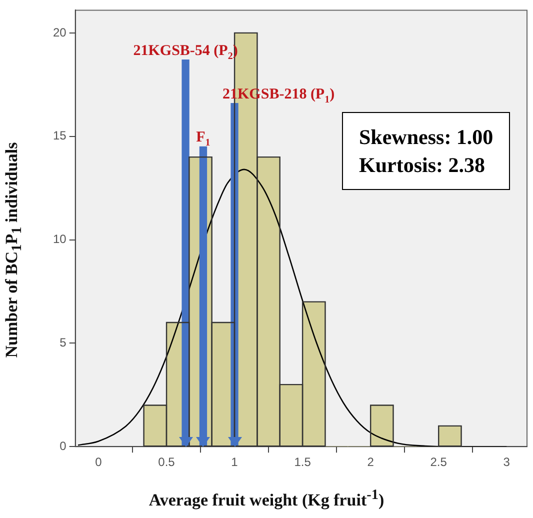 The image size is (533, 518). I want to click on y-tick-label: 10, so click(59, 239).